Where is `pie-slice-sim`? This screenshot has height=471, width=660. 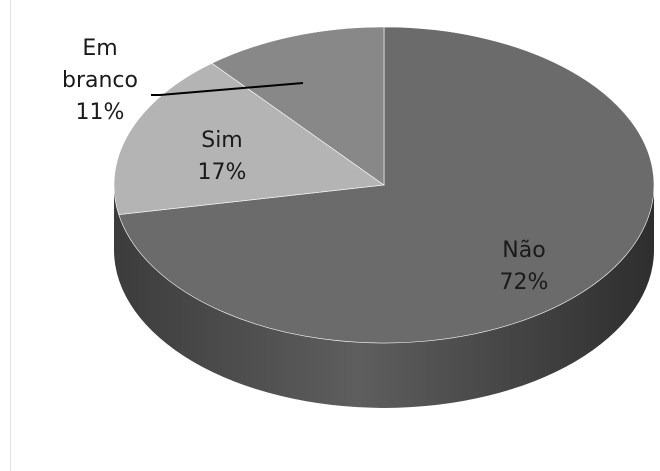
pie-slice-sim is located at coordinates (249, 138).